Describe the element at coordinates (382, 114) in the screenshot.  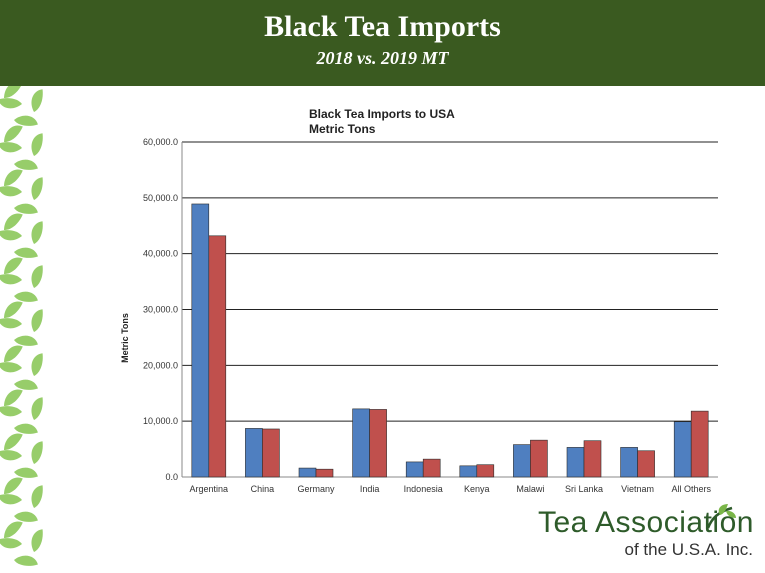
I see `chart-title: Black Tea Imports to USA` at that location.